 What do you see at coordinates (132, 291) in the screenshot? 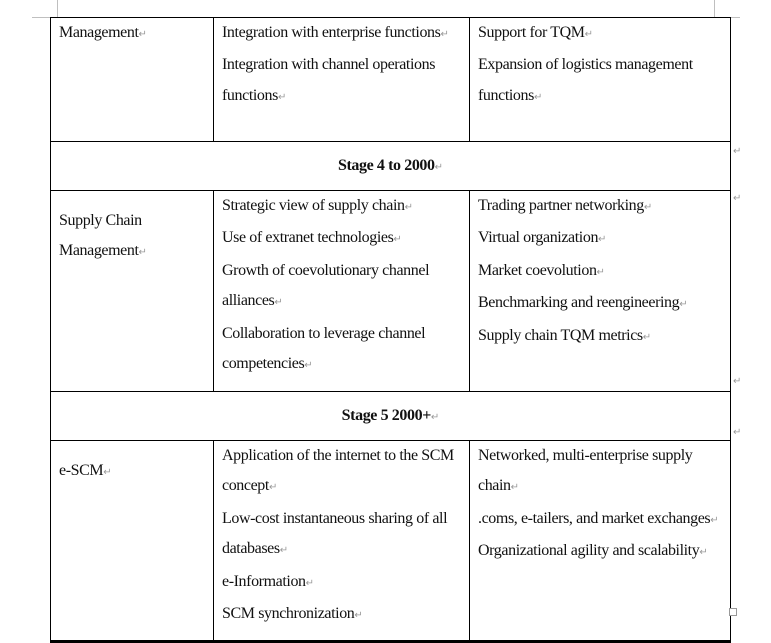
I see `stage-cell: Supply Chain Management↵` at bounding box center [132, 291].